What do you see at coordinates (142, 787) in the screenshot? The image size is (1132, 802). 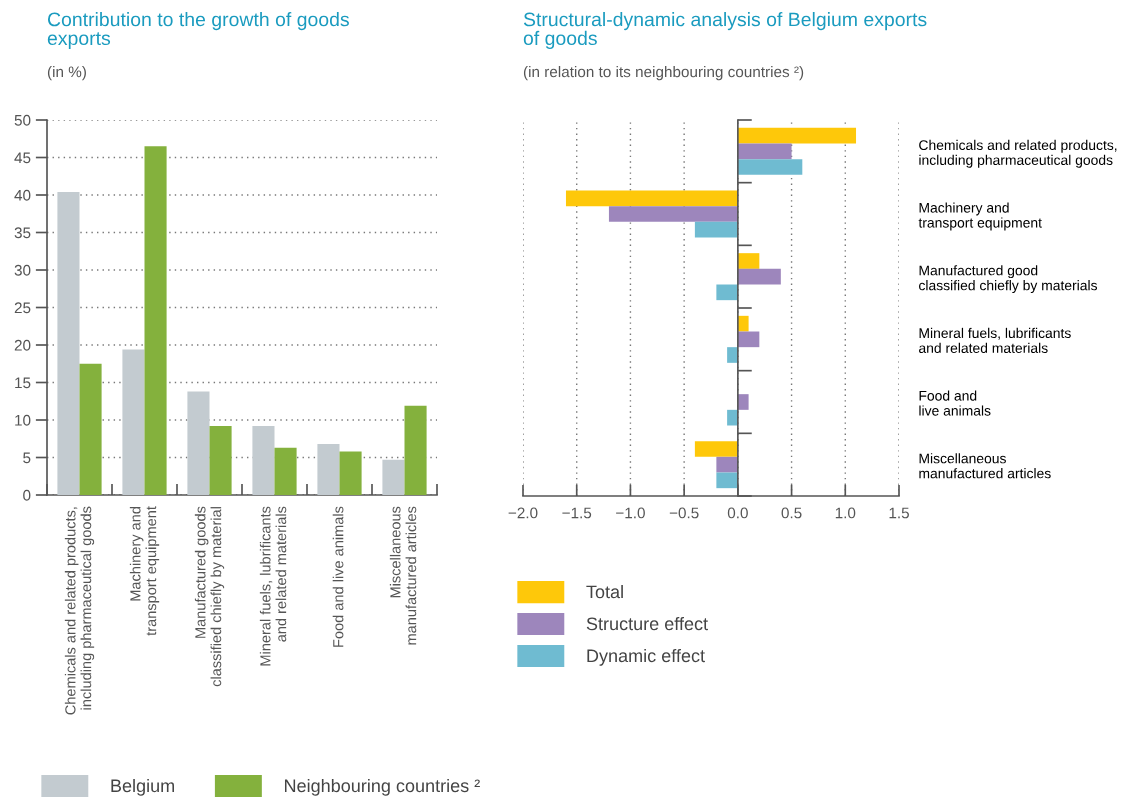 I see `legend-label: Belgium` at bounding box center [142, 787].